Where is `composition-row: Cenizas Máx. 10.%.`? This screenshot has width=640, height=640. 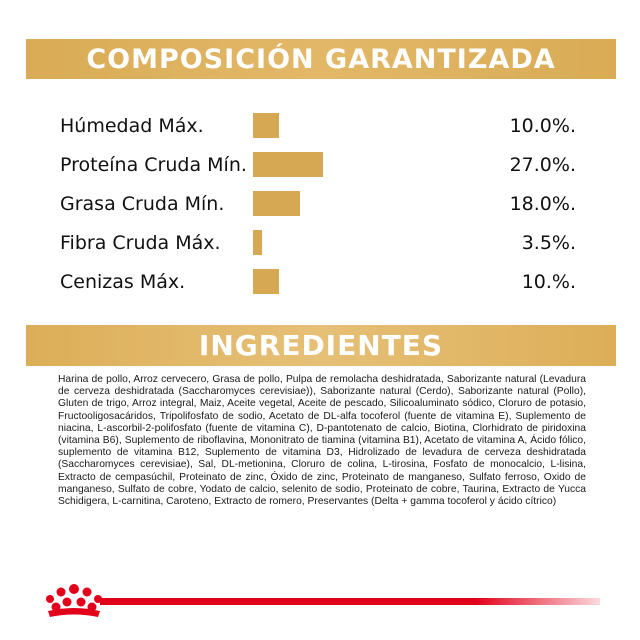 composition-row: Cenizas Máx. 10.%. is located at coordinates (320, 283).